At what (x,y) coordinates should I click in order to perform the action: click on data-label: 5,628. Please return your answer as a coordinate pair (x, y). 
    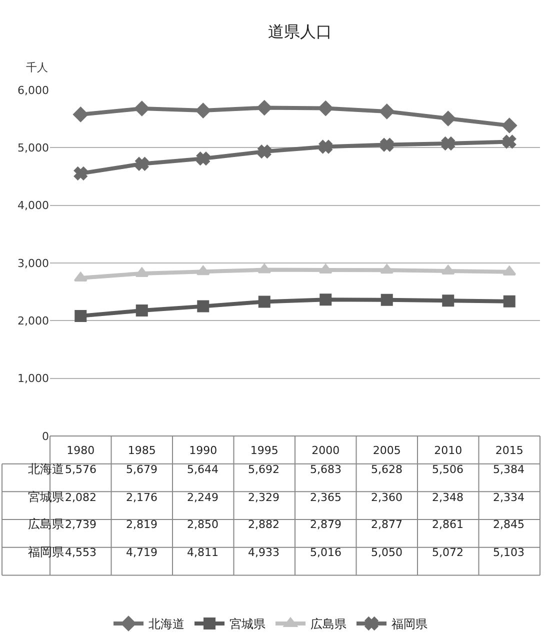
    Looking at the image, I should click on (386, 469).